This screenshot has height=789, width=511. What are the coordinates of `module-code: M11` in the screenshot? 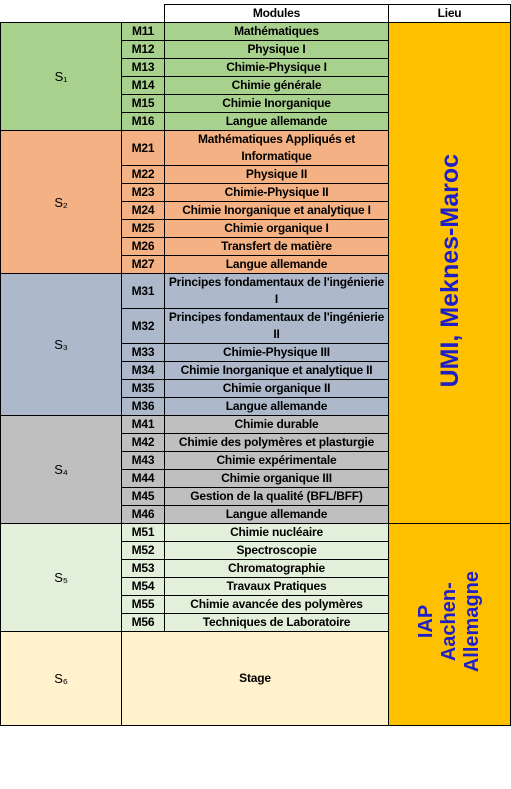 It's located at (143, 31).